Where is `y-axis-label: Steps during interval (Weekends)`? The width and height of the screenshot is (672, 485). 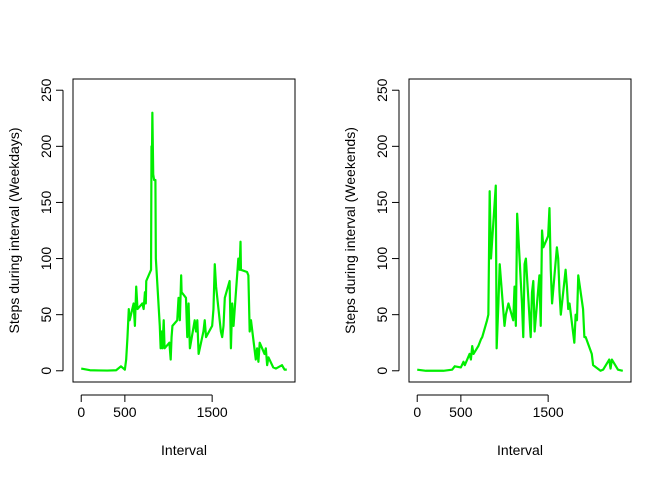 y-axis-label: Steps during interval (Weekends) is located at coordinates (350, 230).